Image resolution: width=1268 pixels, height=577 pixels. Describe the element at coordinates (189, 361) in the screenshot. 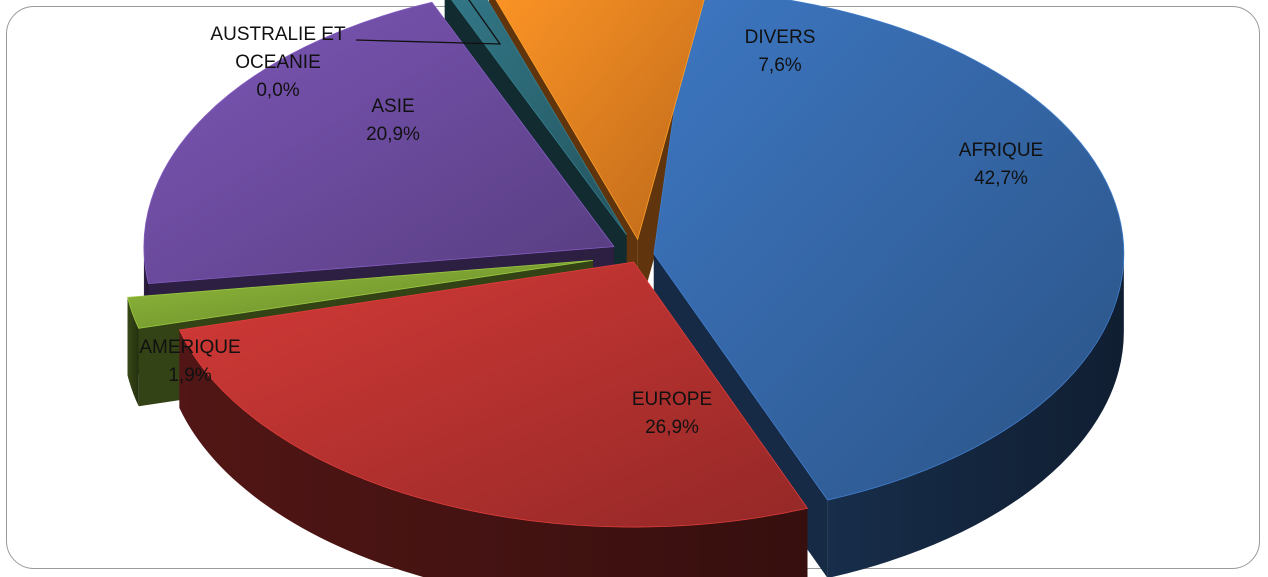

I see `data-label-2: AMERIQUE 1,9%` at that location.